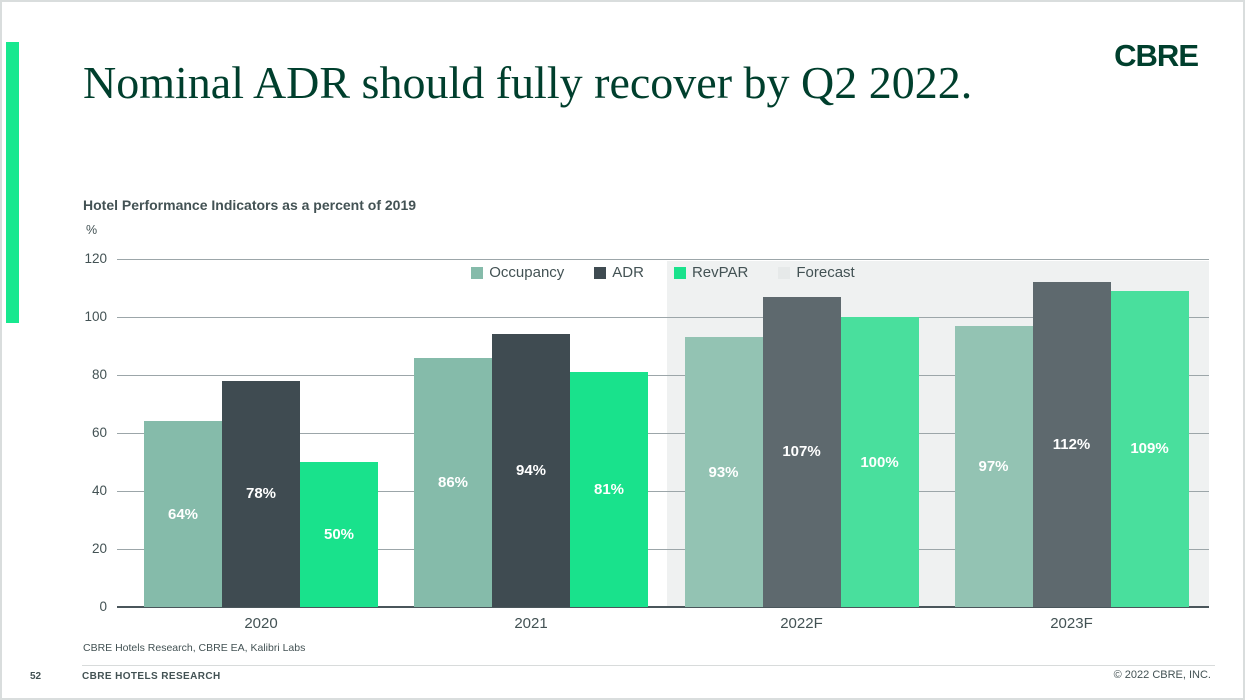 The height and width of the screenshot is (700, 1245). What do you see at coordinates (99, 490) in the screenshot?
I see `y-tick-label-40: 40` at bounding box center [99, 490].